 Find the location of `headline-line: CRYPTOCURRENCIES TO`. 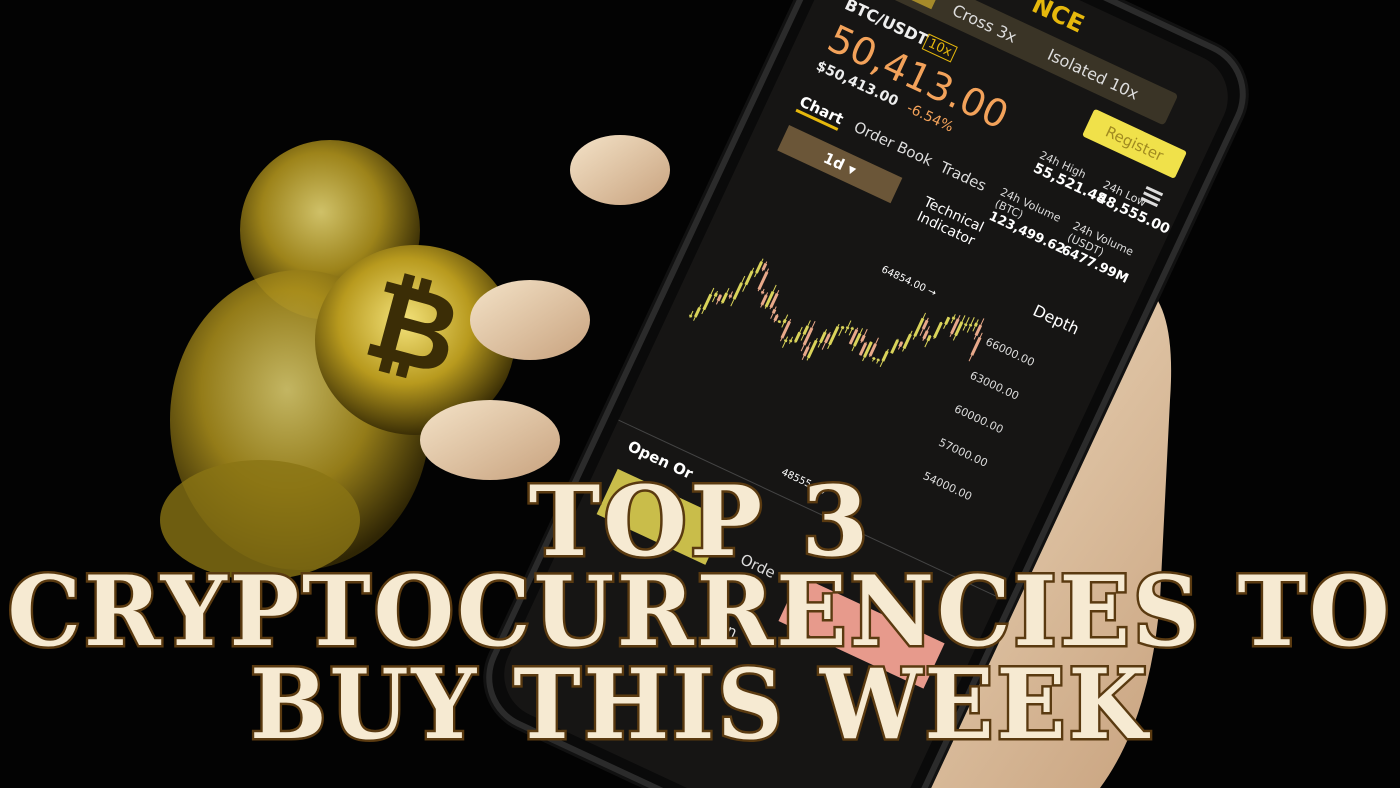

headline-line: CRYPTOCURRENCIES TO is located at coordinates (700, 611).